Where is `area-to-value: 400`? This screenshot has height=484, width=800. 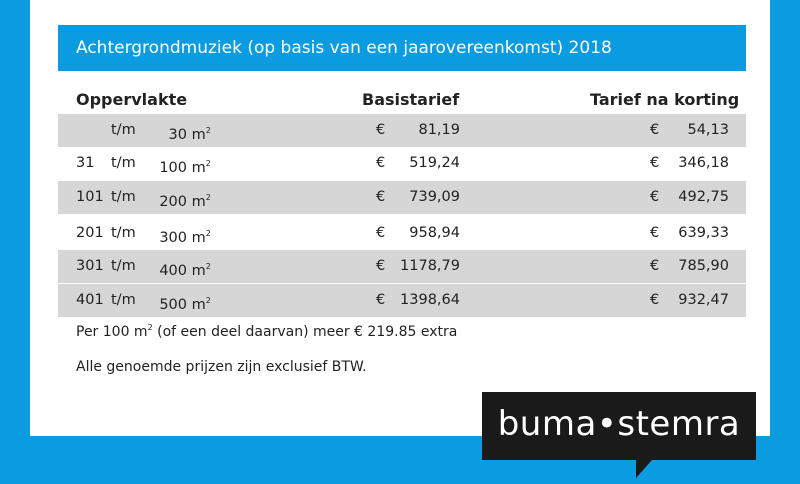
area-to-value: 400 is located at coordinates (173, 271).